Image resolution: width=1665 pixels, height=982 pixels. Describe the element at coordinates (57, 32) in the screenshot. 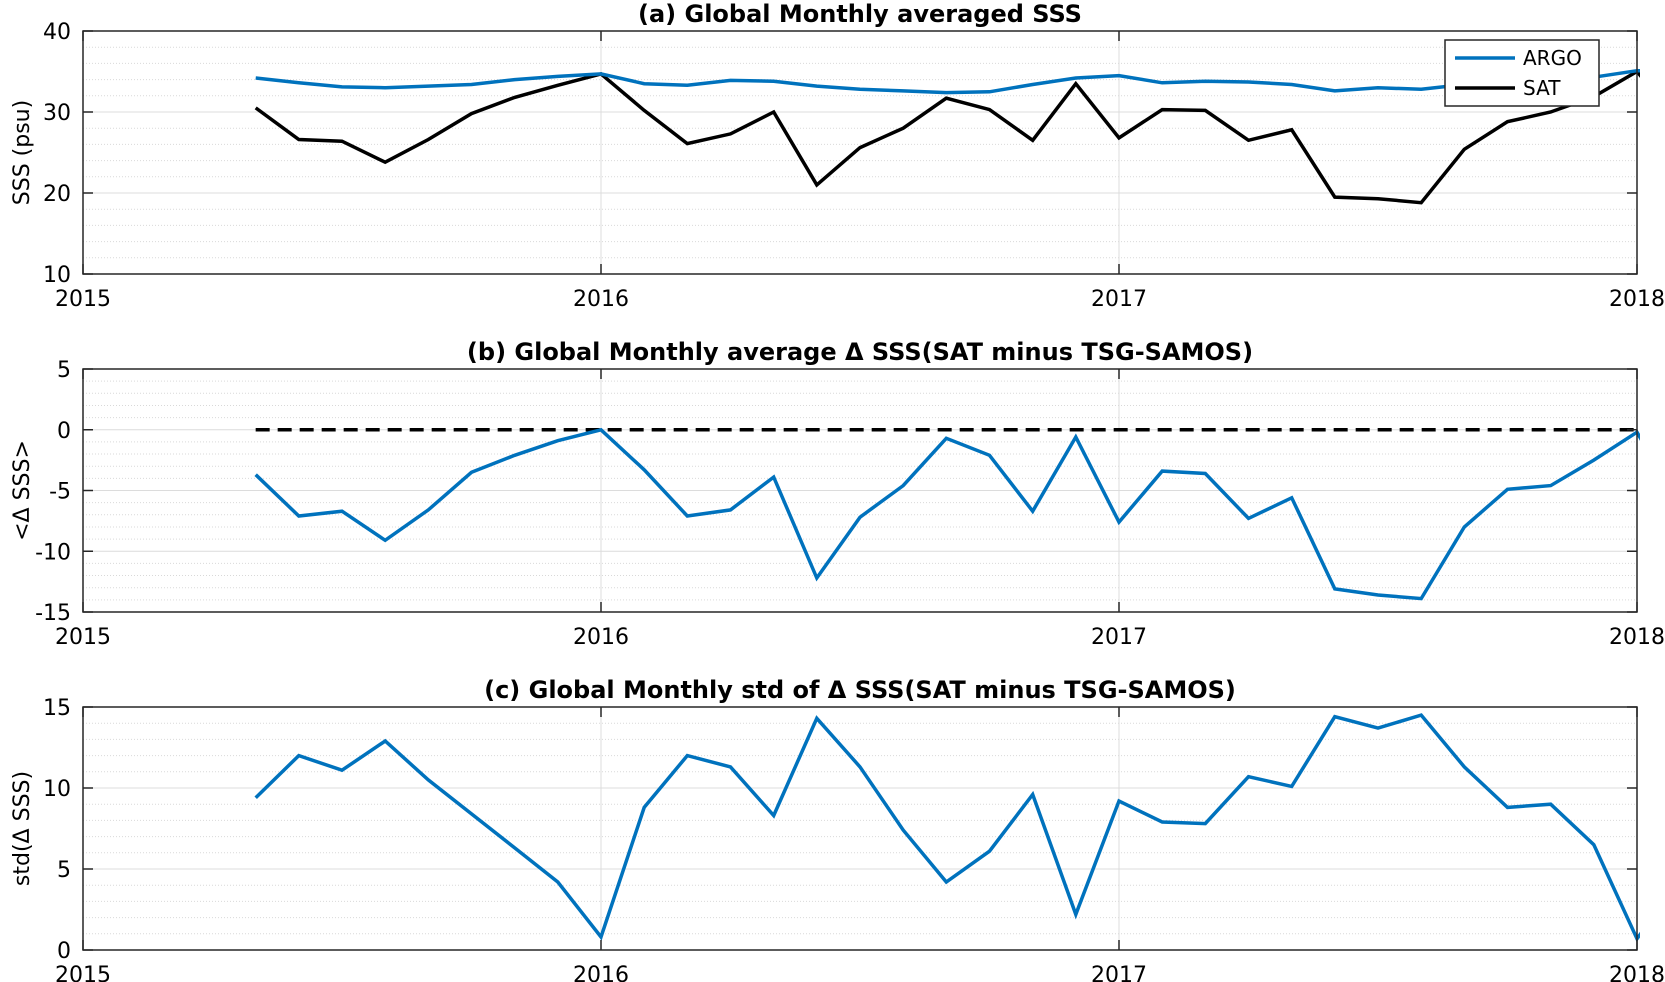

I see `y-tick-label: 40` at that location.